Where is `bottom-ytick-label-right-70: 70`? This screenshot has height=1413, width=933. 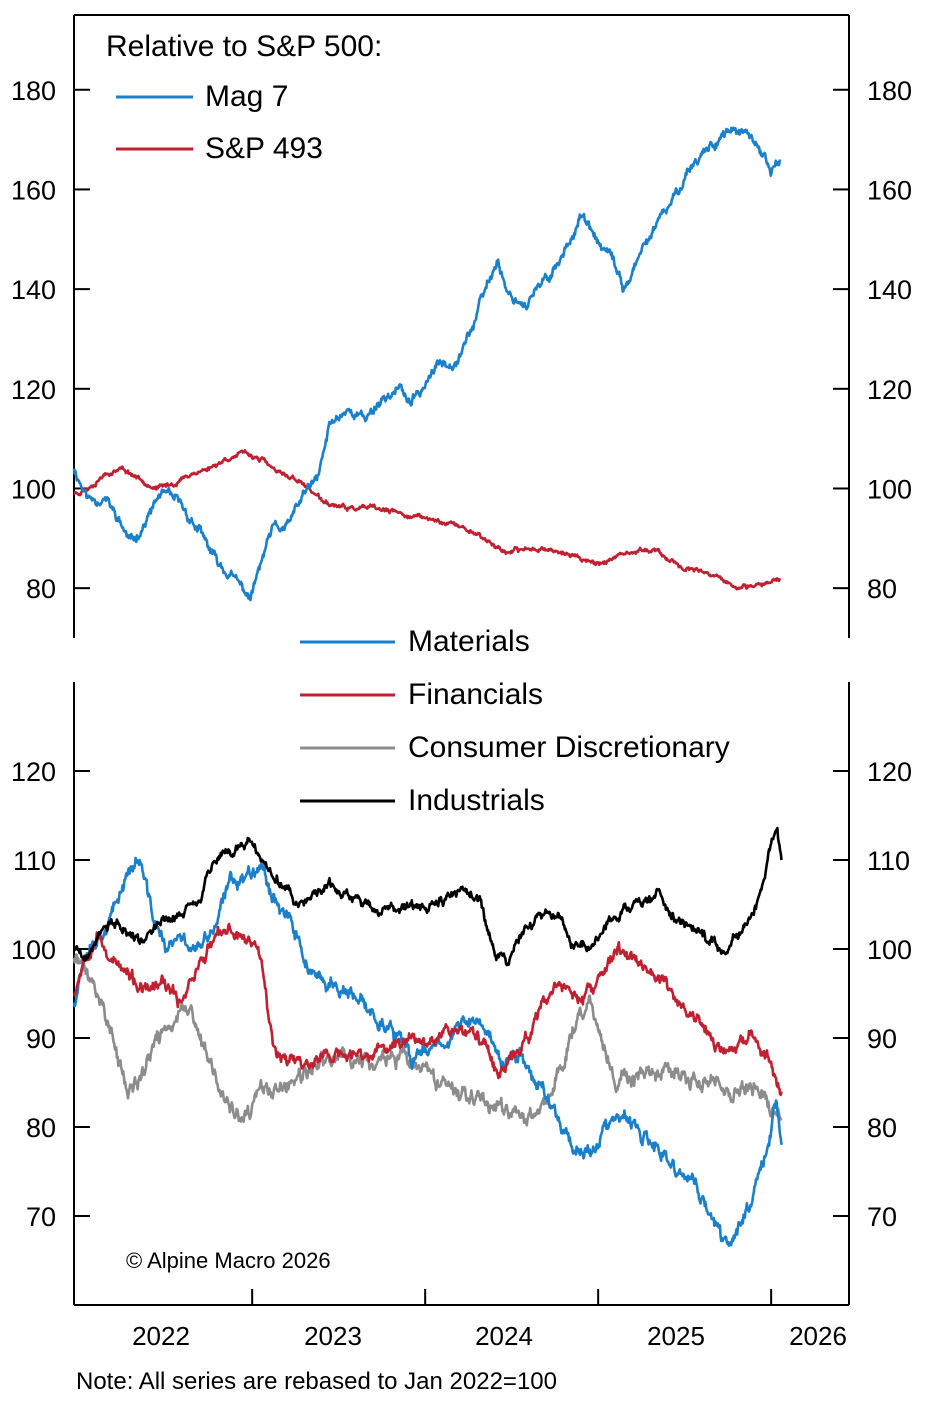
bottom-ytick-label-right-70: 70 is located at coordinates (882, 1217).